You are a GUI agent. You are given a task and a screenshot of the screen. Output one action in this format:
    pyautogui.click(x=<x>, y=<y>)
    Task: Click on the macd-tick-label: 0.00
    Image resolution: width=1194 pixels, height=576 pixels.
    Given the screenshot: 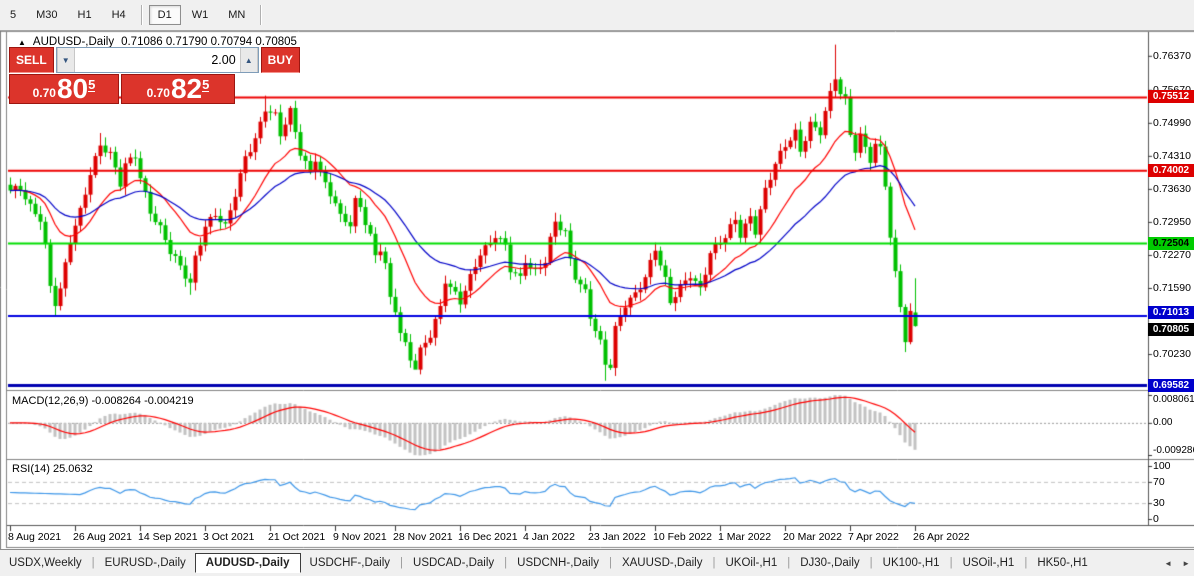 What is the action you would take?
    pyautogui.click(x=1163, y=422)
    